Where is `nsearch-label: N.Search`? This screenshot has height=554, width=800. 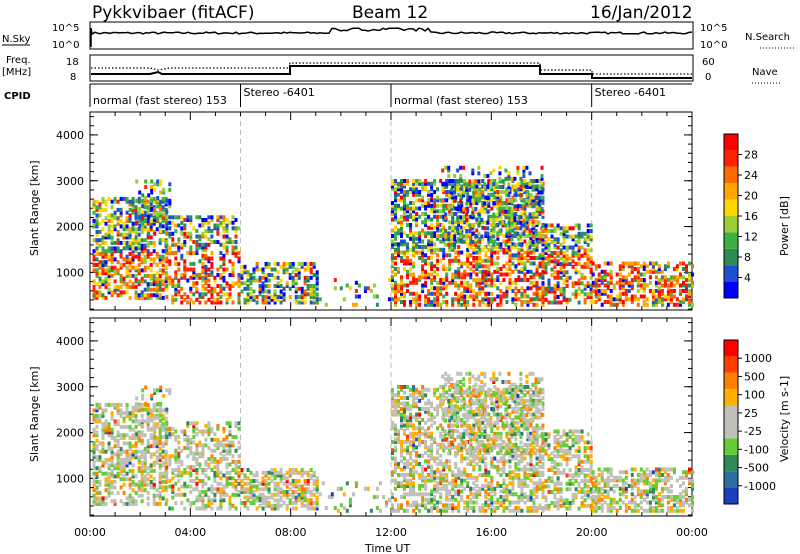 nsearch-label: N.Search is located at coordinates (767, 37).